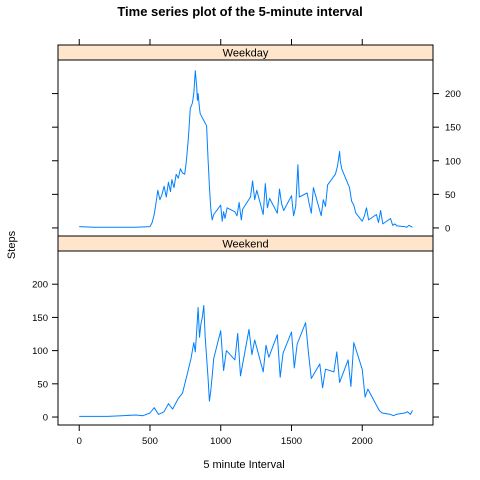 This screenshot has height=480, width=480. I want to click on x-tick-label: 500, so click(150, 441).